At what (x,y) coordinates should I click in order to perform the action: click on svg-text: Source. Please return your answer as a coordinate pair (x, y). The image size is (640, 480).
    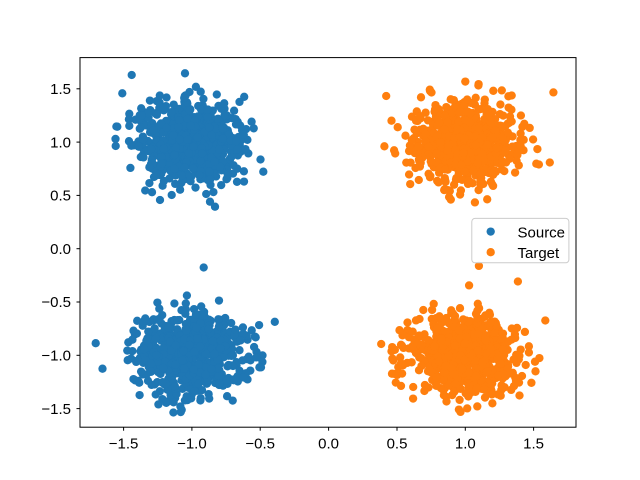
    Looking at the image, I should click on (542, 232).